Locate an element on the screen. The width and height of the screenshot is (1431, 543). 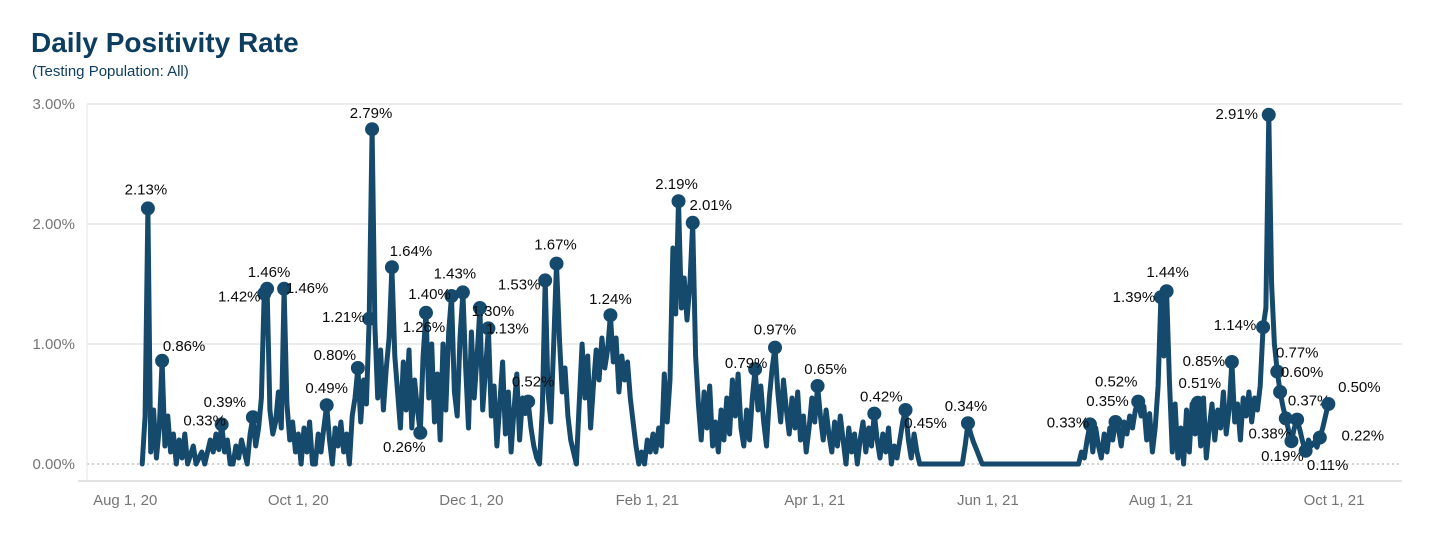
y-axis-label: 1.00% is located at coordinates (53, 344).